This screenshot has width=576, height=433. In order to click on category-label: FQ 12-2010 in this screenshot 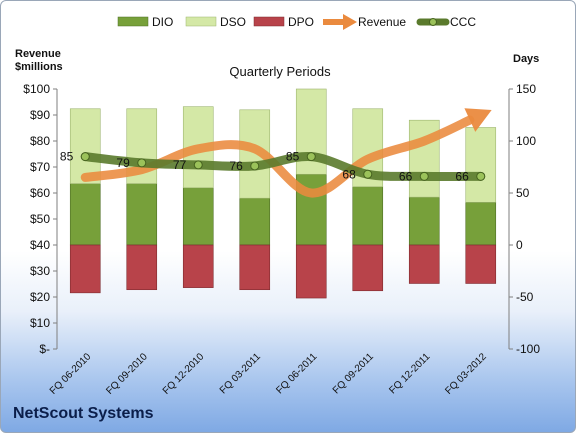, I will do `click(184, 374)`.